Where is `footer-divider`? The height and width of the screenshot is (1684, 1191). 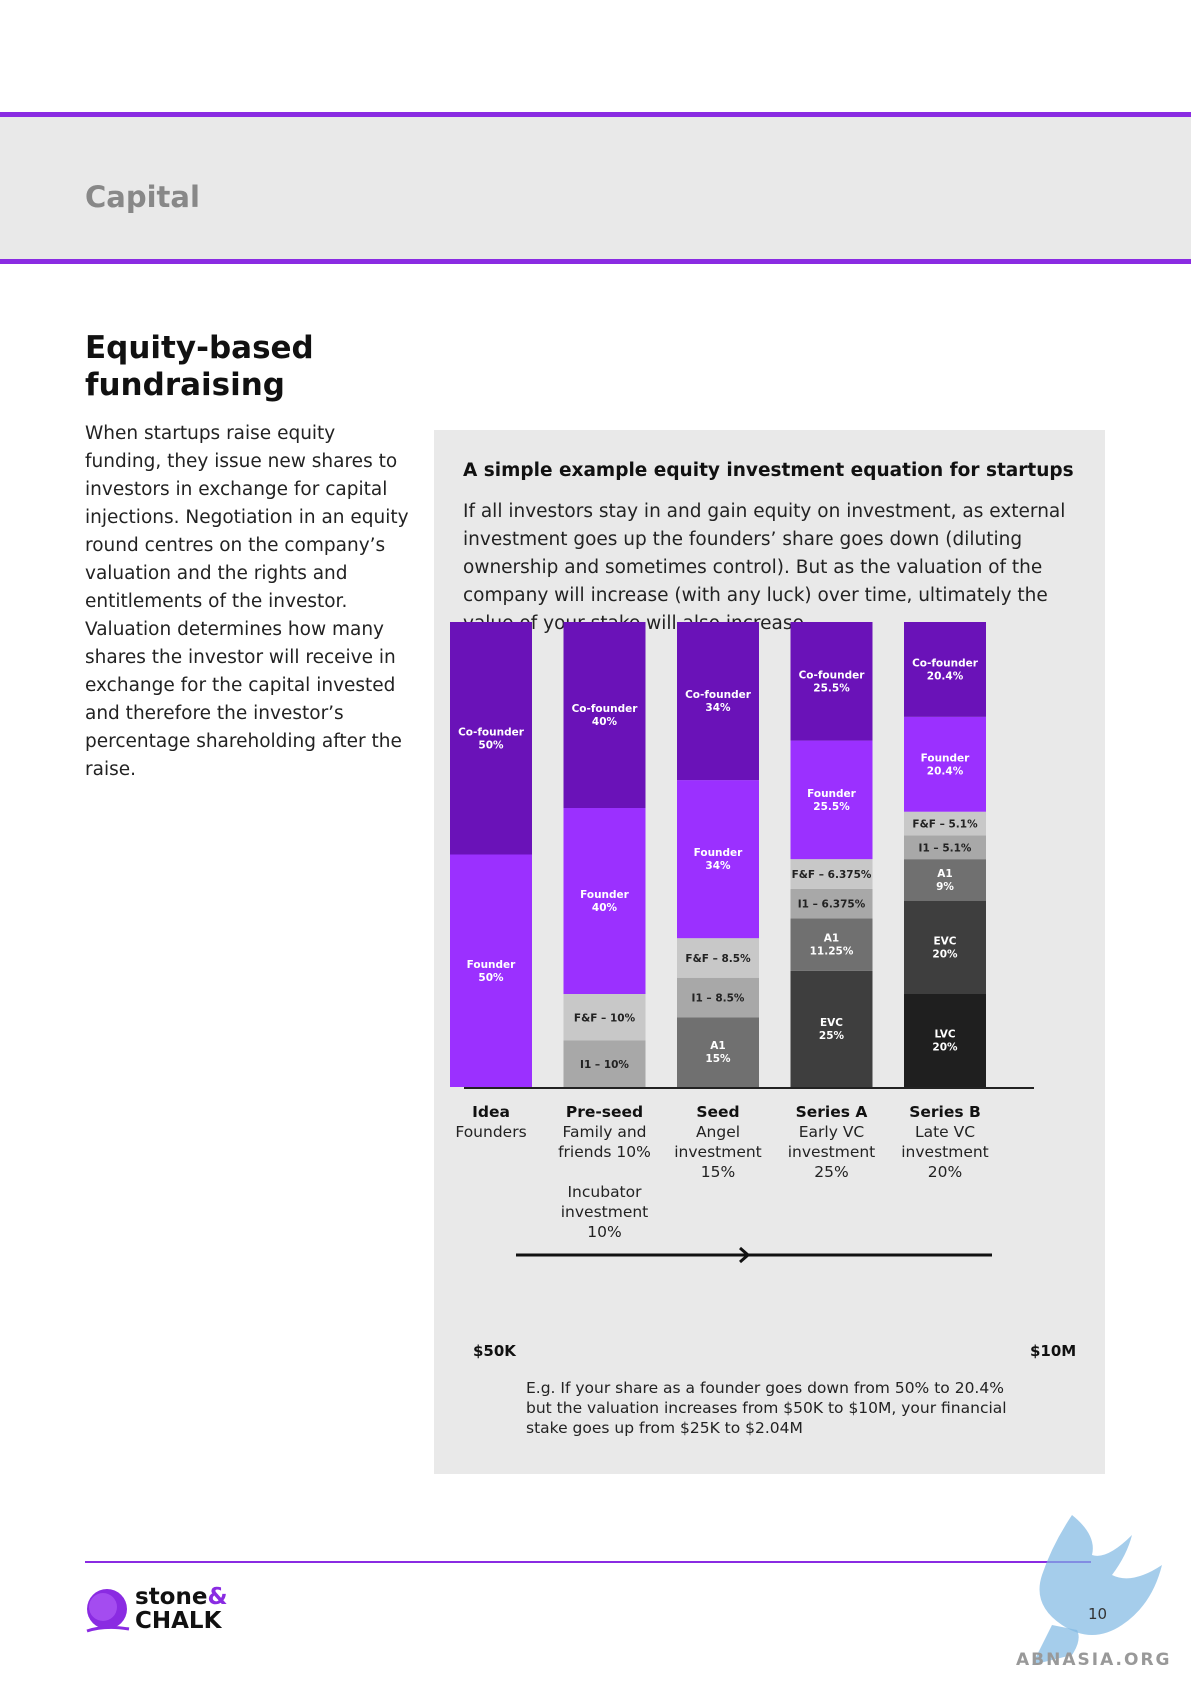
footer-divider is located at coordinates (588, 1562).